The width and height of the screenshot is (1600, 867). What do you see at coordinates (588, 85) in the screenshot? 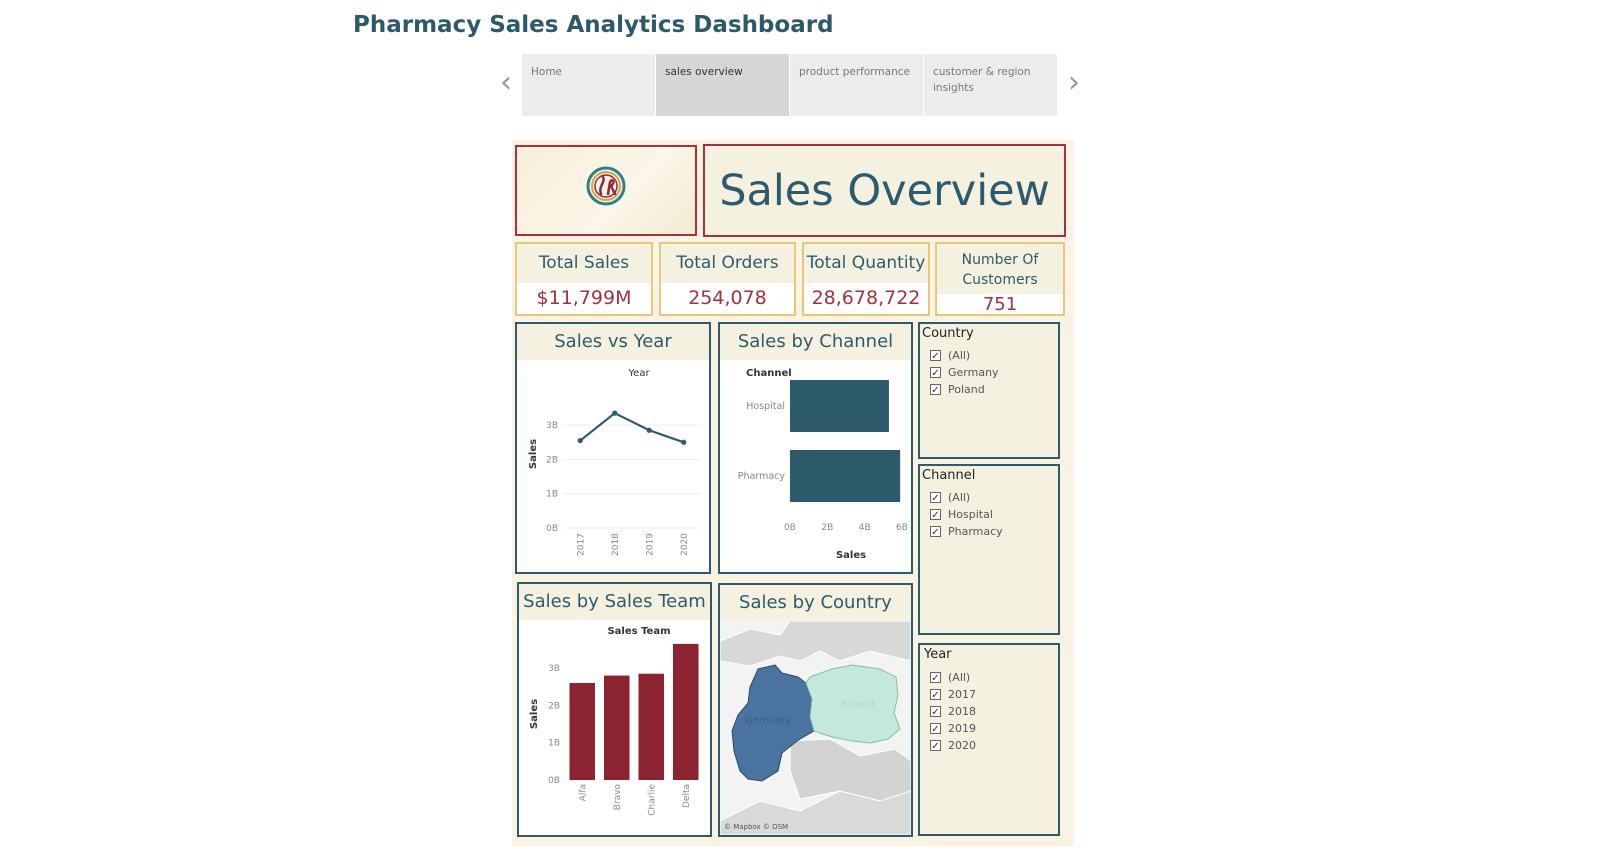
I see `tab-home: Home` at bounding box center [588, 85].